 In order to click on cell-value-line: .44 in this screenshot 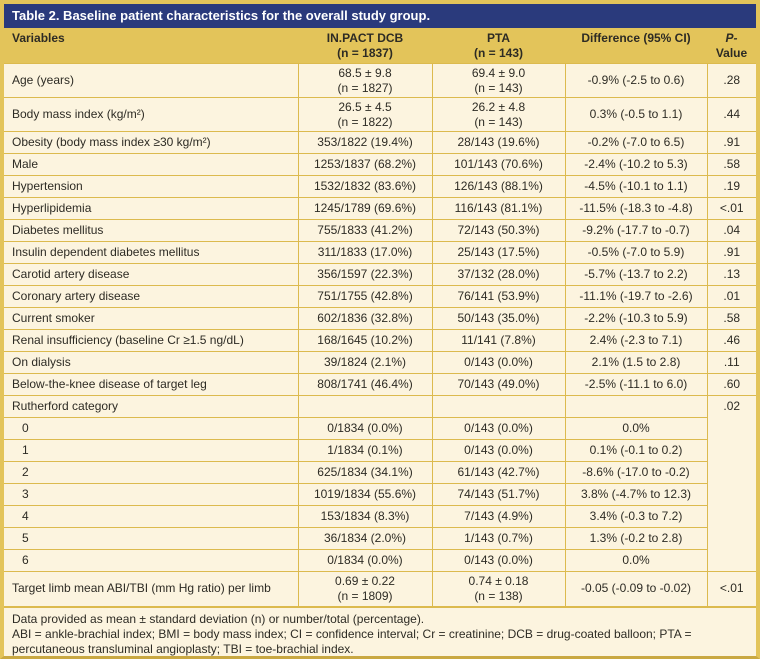, I will do `click(732, 114)`.